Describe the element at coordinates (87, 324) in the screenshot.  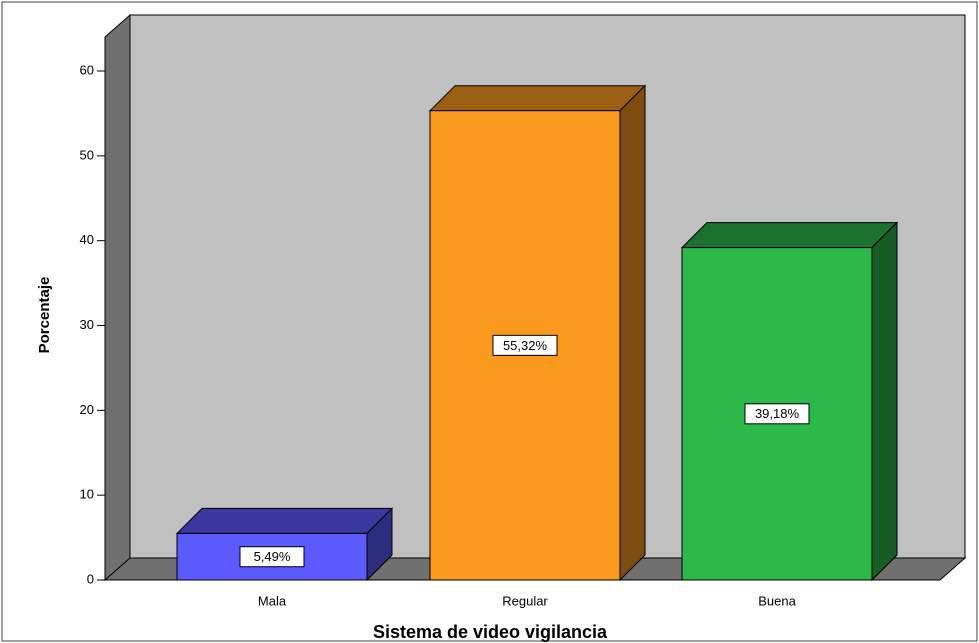
I see `y-tick-label: 30` at that location.